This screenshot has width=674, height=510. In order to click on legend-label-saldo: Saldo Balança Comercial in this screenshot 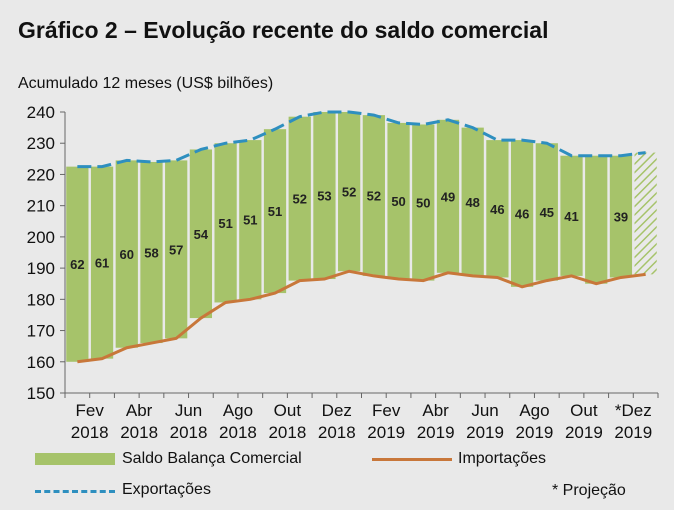, I will do `click(212, 458)`.